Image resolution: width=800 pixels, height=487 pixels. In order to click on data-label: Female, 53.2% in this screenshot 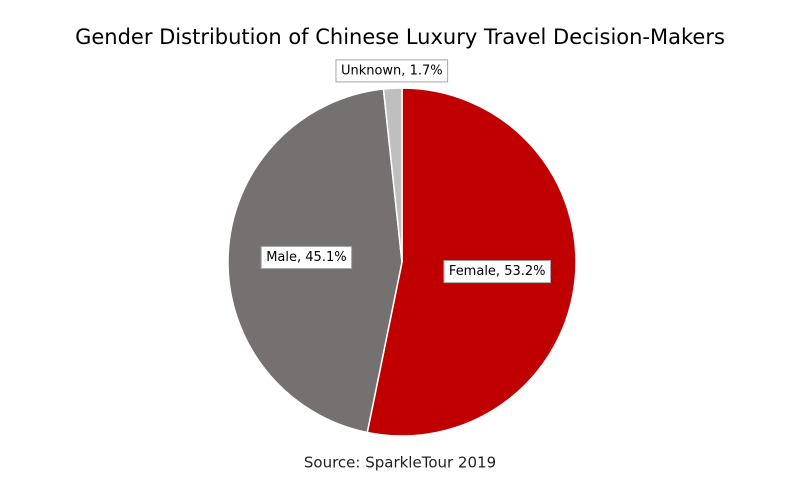, I will do `click(497, 271)`.